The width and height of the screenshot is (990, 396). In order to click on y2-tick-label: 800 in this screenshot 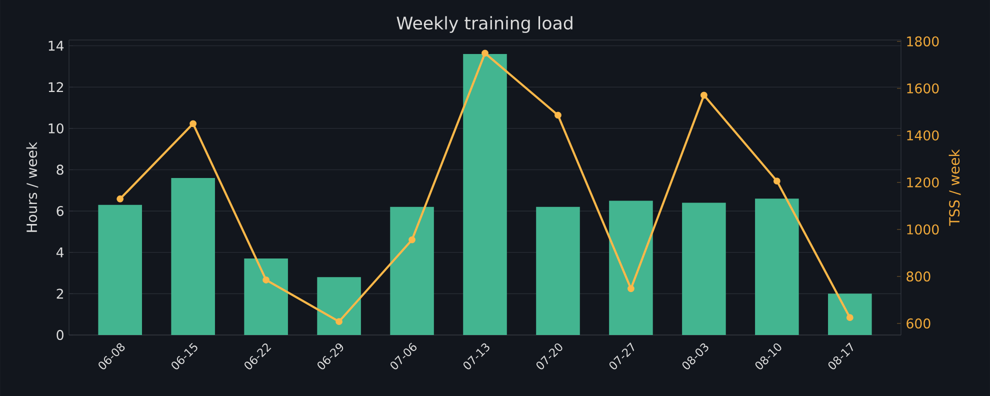, I will do `click(918, 276)`.